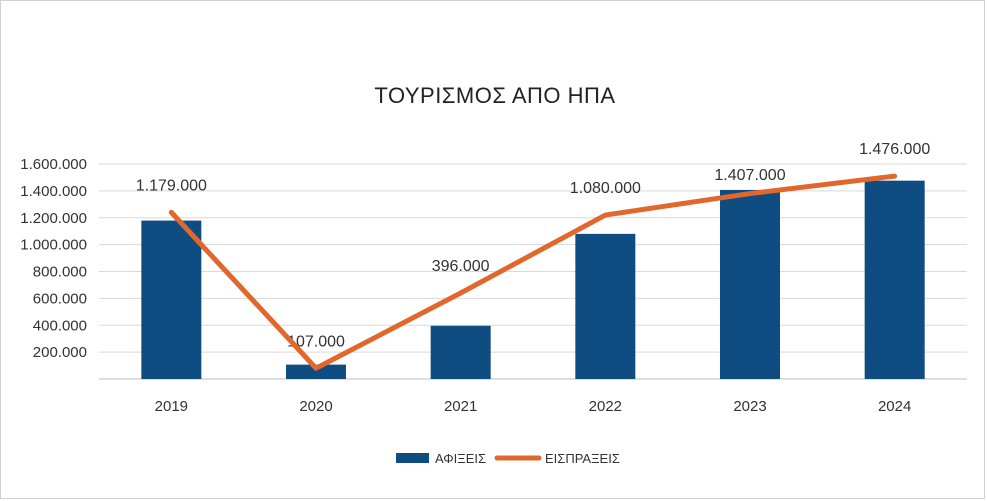 The height and width of the screenshot is (501, 987). I want to click on bar-2020, so click(316, 371).